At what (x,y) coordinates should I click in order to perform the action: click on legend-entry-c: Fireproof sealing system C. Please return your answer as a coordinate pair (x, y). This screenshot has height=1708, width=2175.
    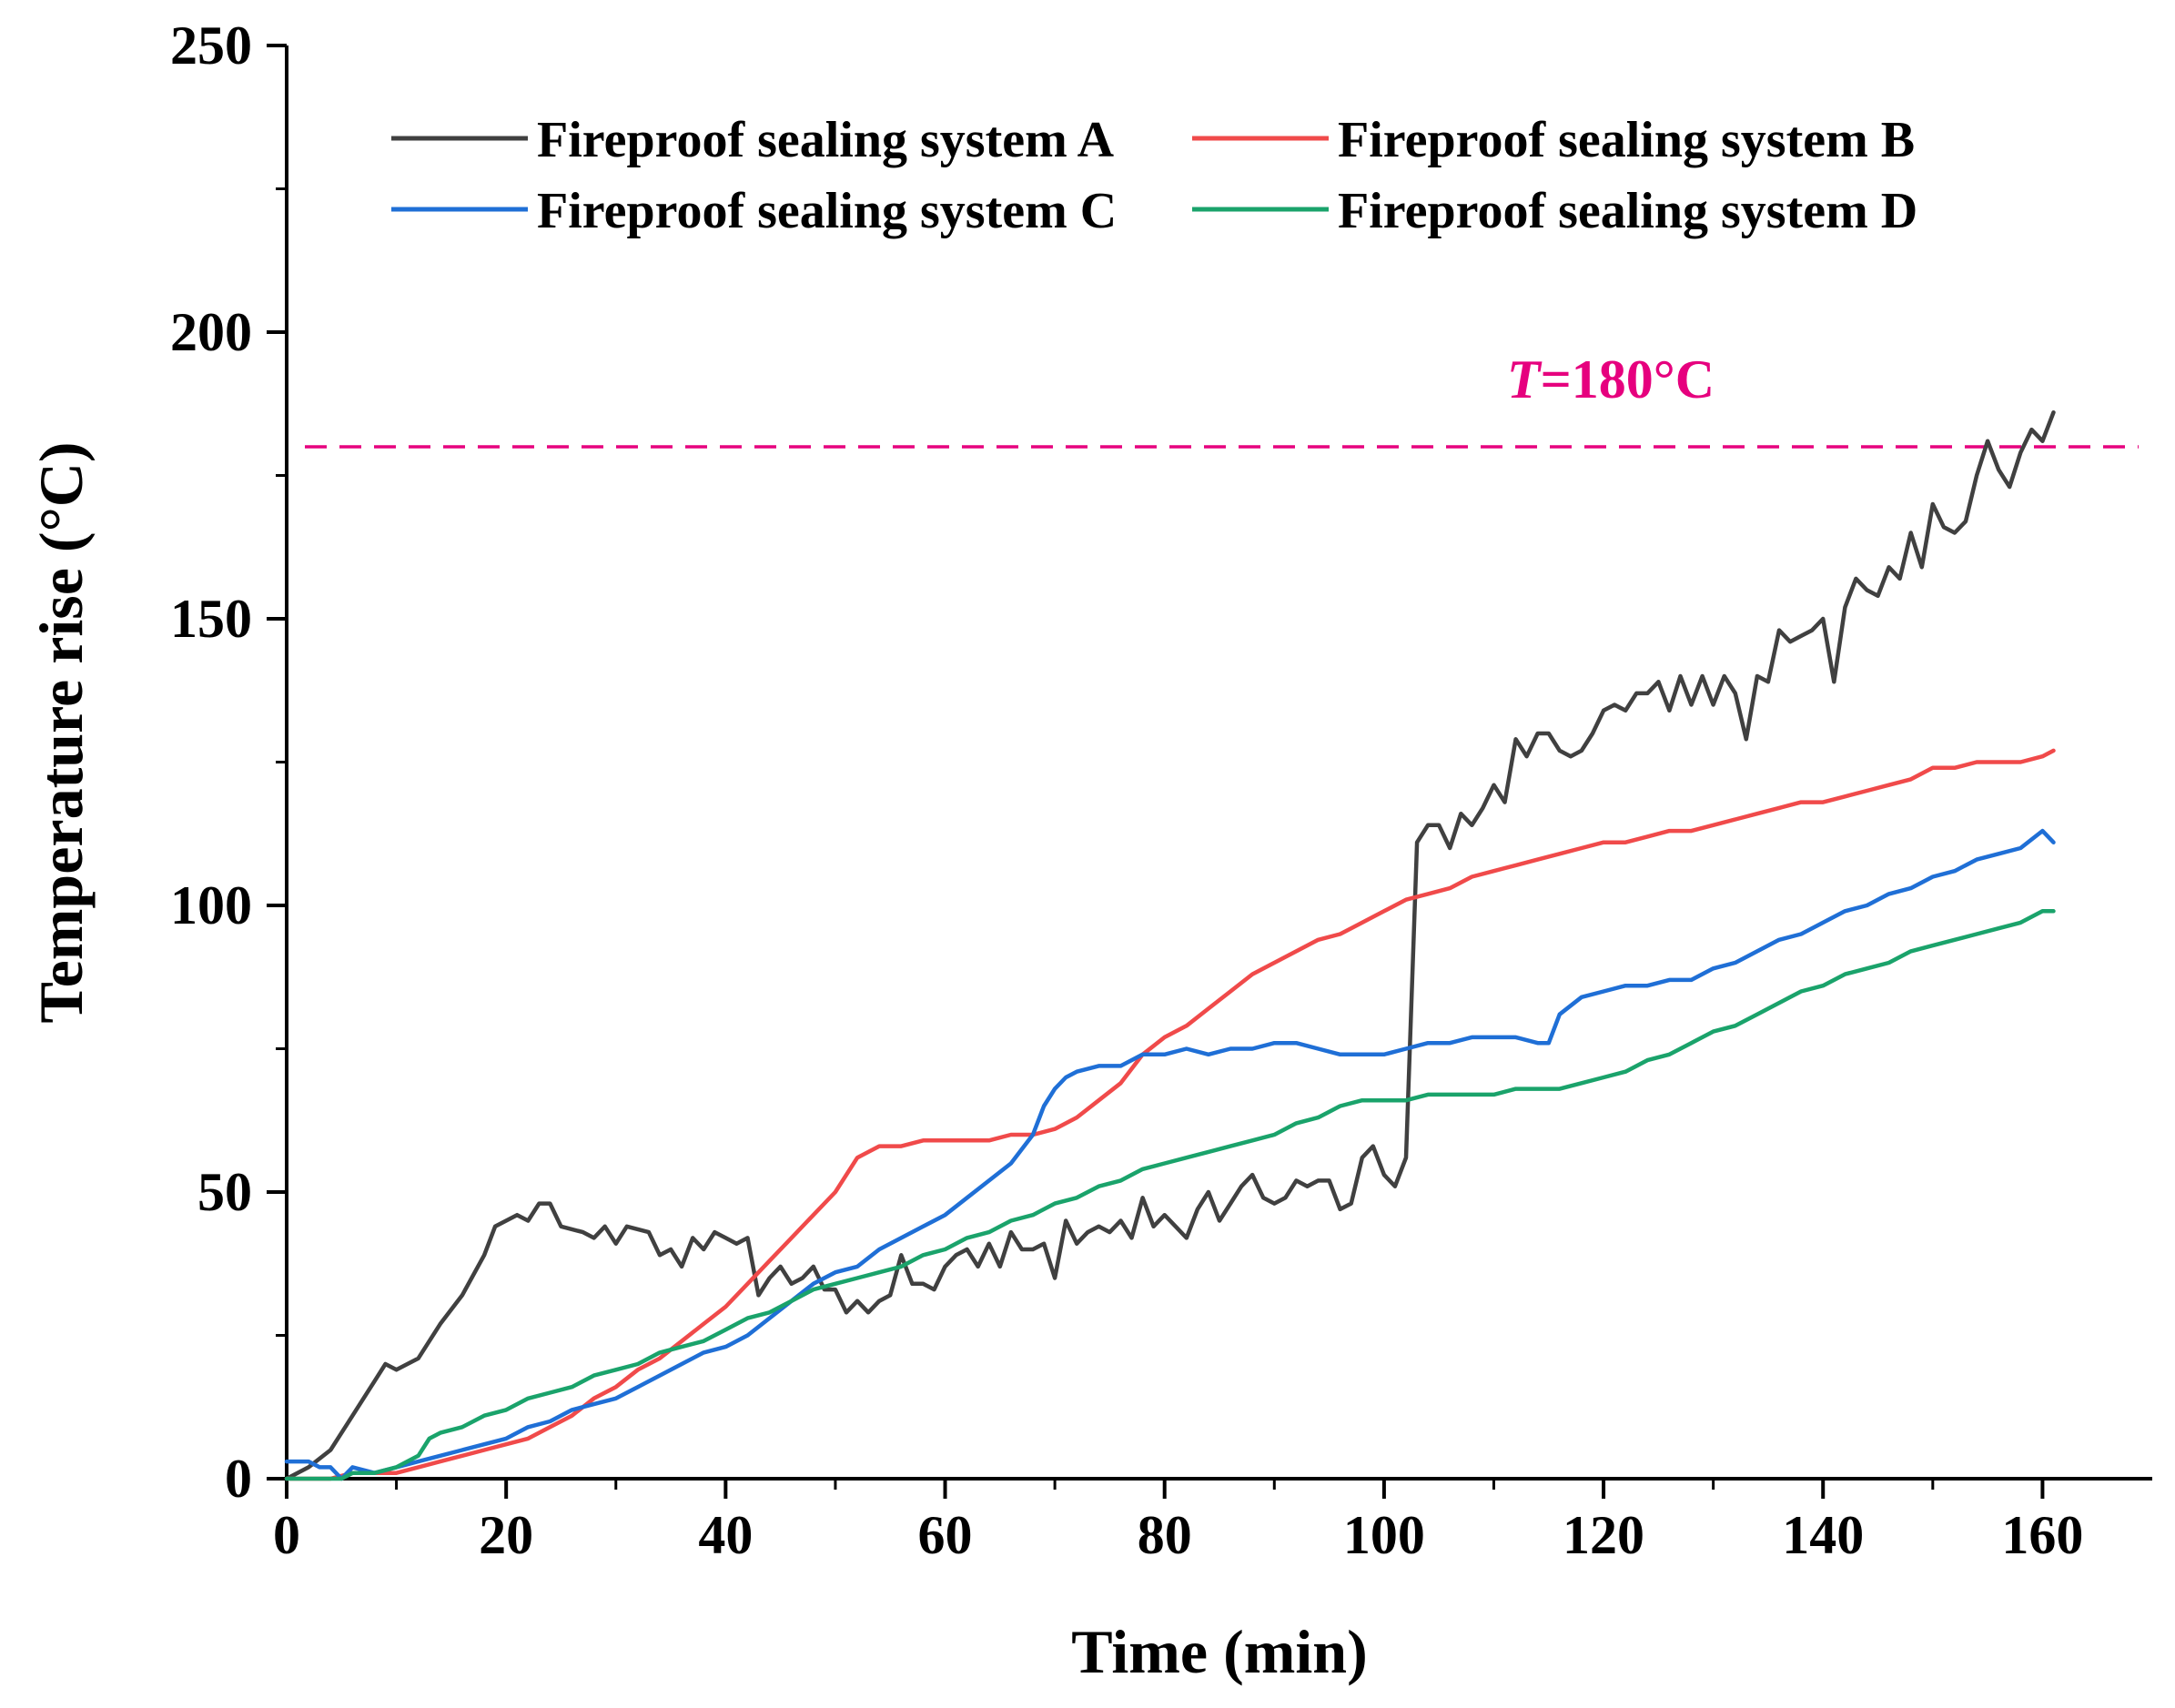
    Looking at the image, I should click on (754, 211).